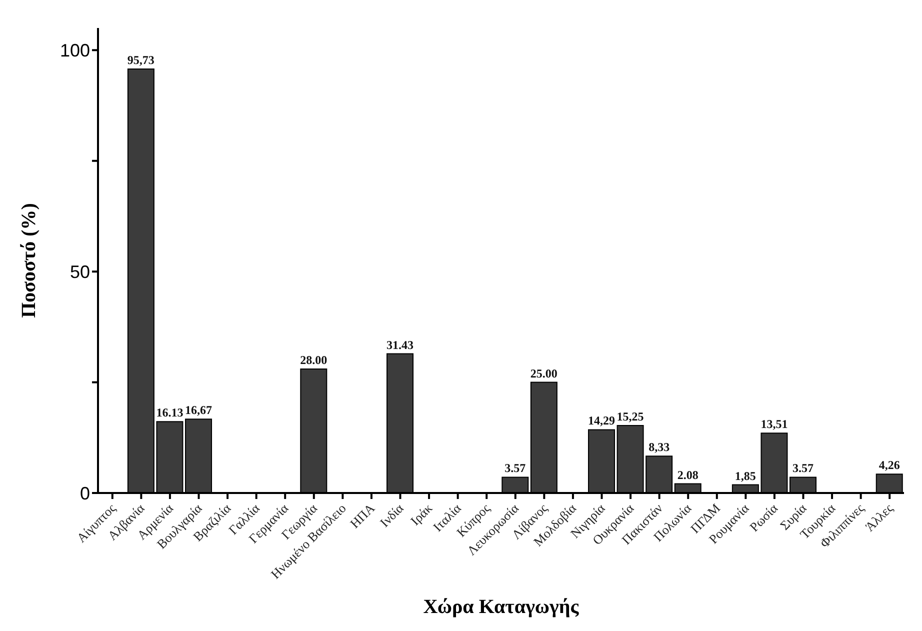 The width and height of the screenshot is (922, 631). Describe the element at coordinates (85, 493) in the screenshot. I see `y-tick-label: 0` at that location.